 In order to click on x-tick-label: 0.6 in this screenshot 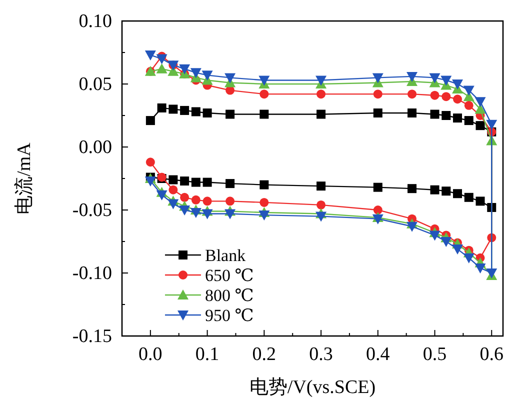, I will do `click(492, 354)`.